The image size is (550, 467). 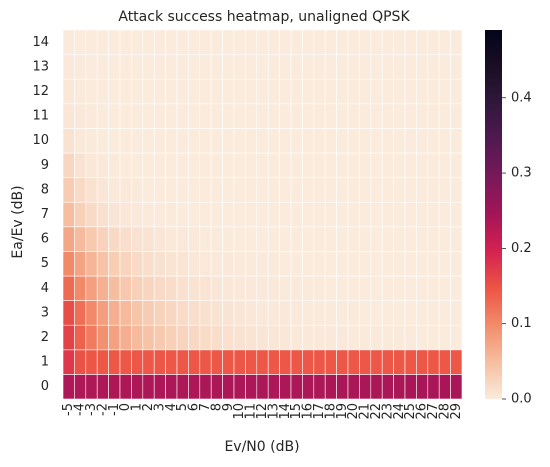 I want to click on x-tick-label: 17, so click(x=319, y=411).